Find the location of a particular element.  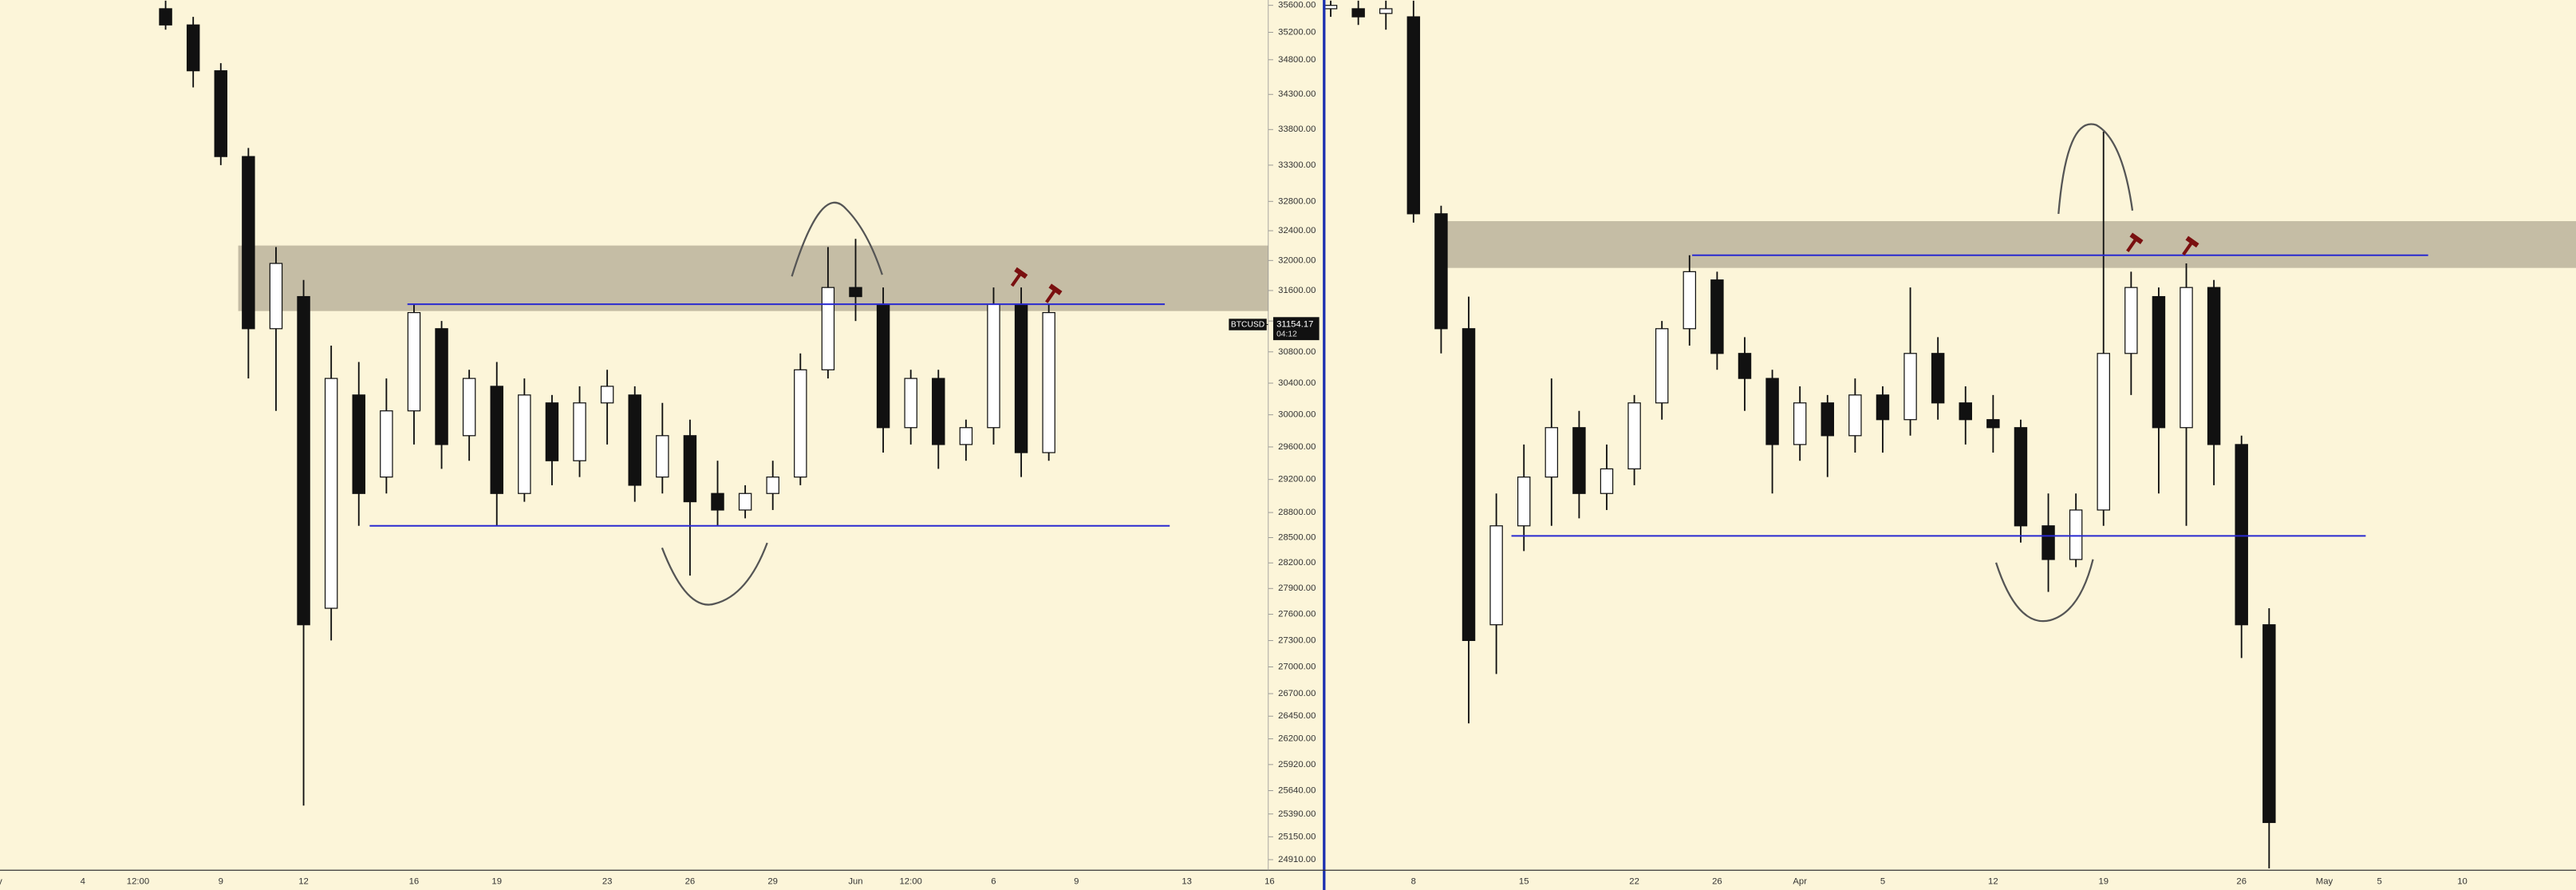

y-tick-label: 30400.00 is located at coordinates (1297, 383).